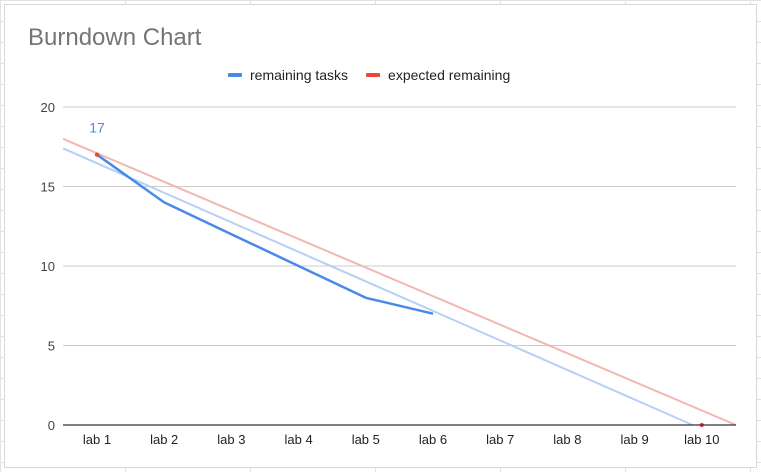 Image resolution: width=761 pixels, height=472 pixels. I want to click on legend-item-expected-remaining: expected remaining, so click(438, 75).